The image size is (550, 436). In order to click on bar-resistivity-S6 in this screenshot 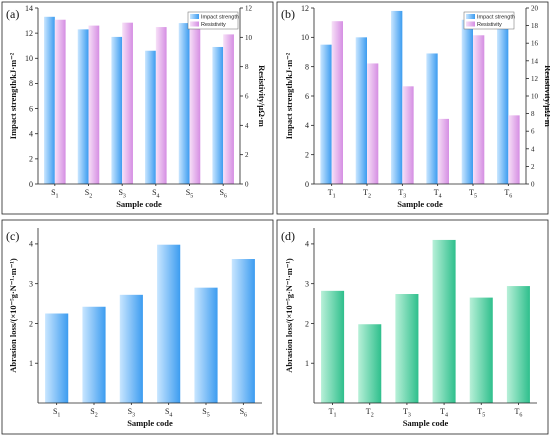, I will do `click(228, 109)`.